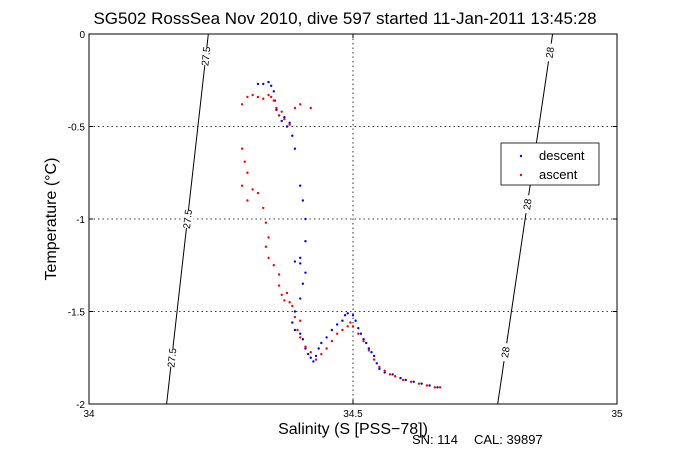 This screenshot has width=681, height=454. Describe the element at coordinates (558, 174) in the screenshot. I see `legend-label-ascent: ascent` at that location.